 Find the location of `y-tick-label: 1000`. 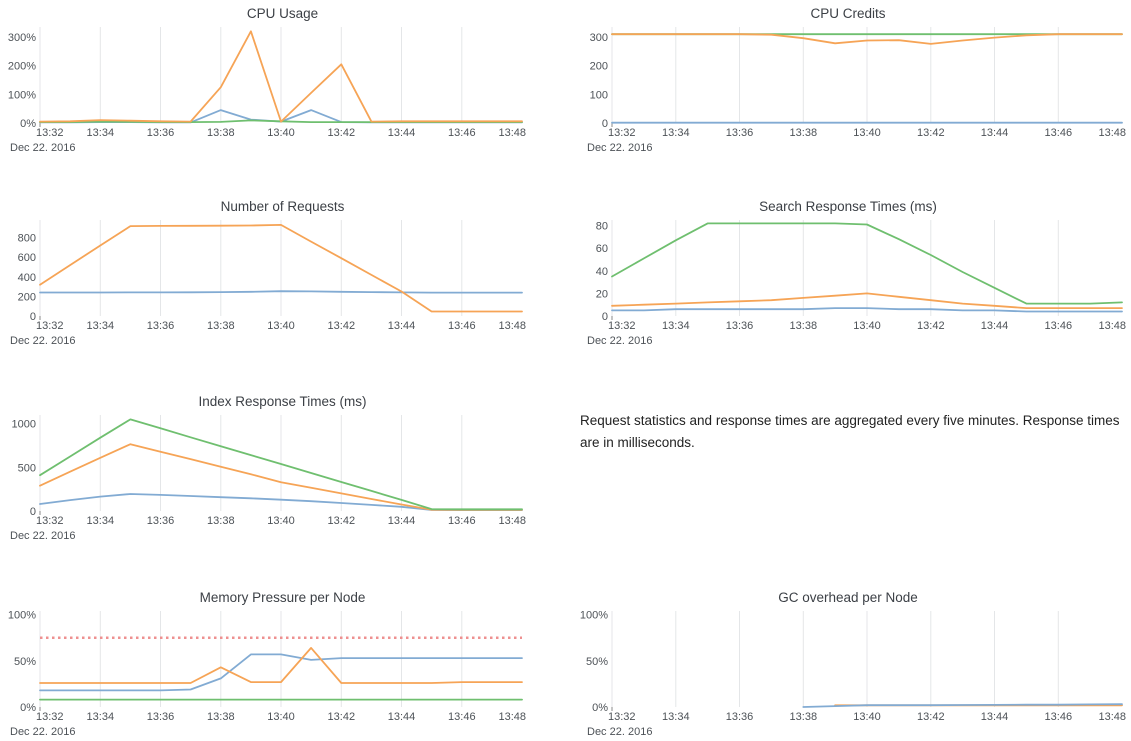

y-tick-label: 1000 is located at coordinates (24, 425).